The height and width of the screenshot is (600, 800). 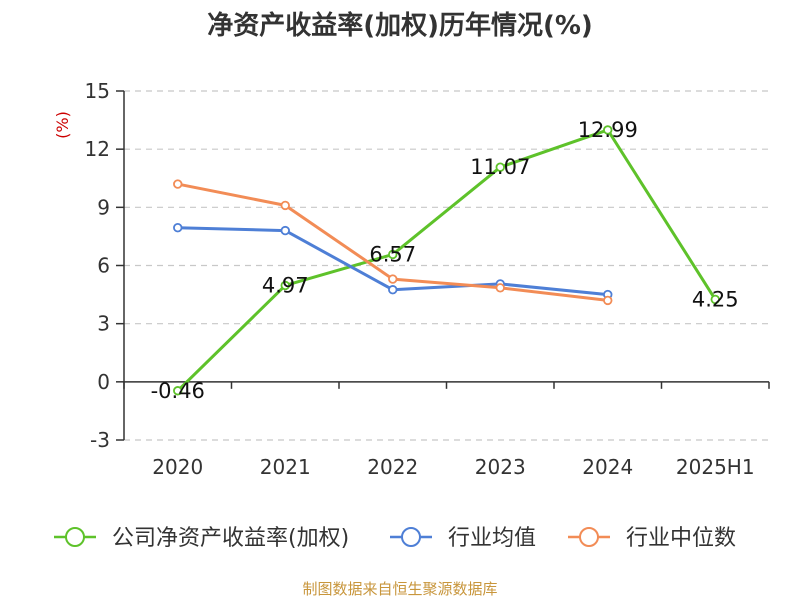 What do you see at coordinates (103, 266) in the screenshot?
I see `y-tick-label: 6` at bounding box center [103, 266].